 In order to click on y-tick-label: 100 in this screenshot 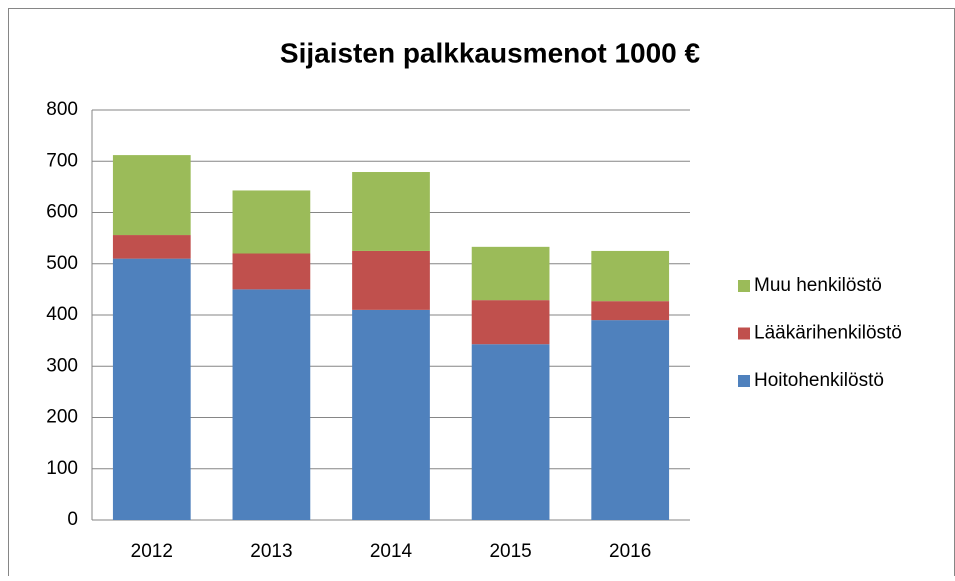, I will do `click(62, 468)`.